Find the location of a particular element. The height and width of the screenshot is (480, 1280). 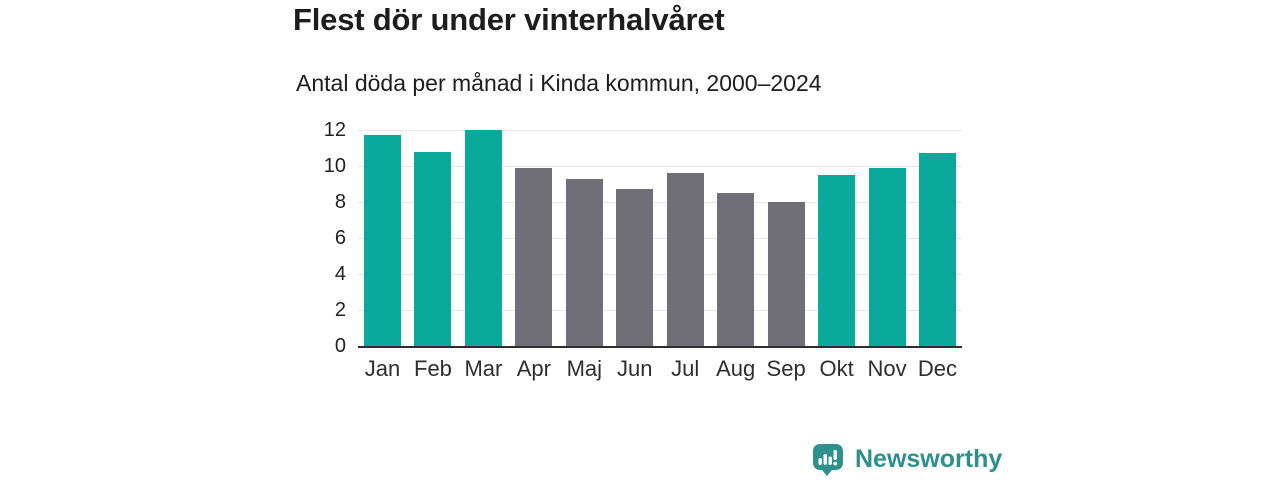

bar-feb is located at coordinates (433, 248).